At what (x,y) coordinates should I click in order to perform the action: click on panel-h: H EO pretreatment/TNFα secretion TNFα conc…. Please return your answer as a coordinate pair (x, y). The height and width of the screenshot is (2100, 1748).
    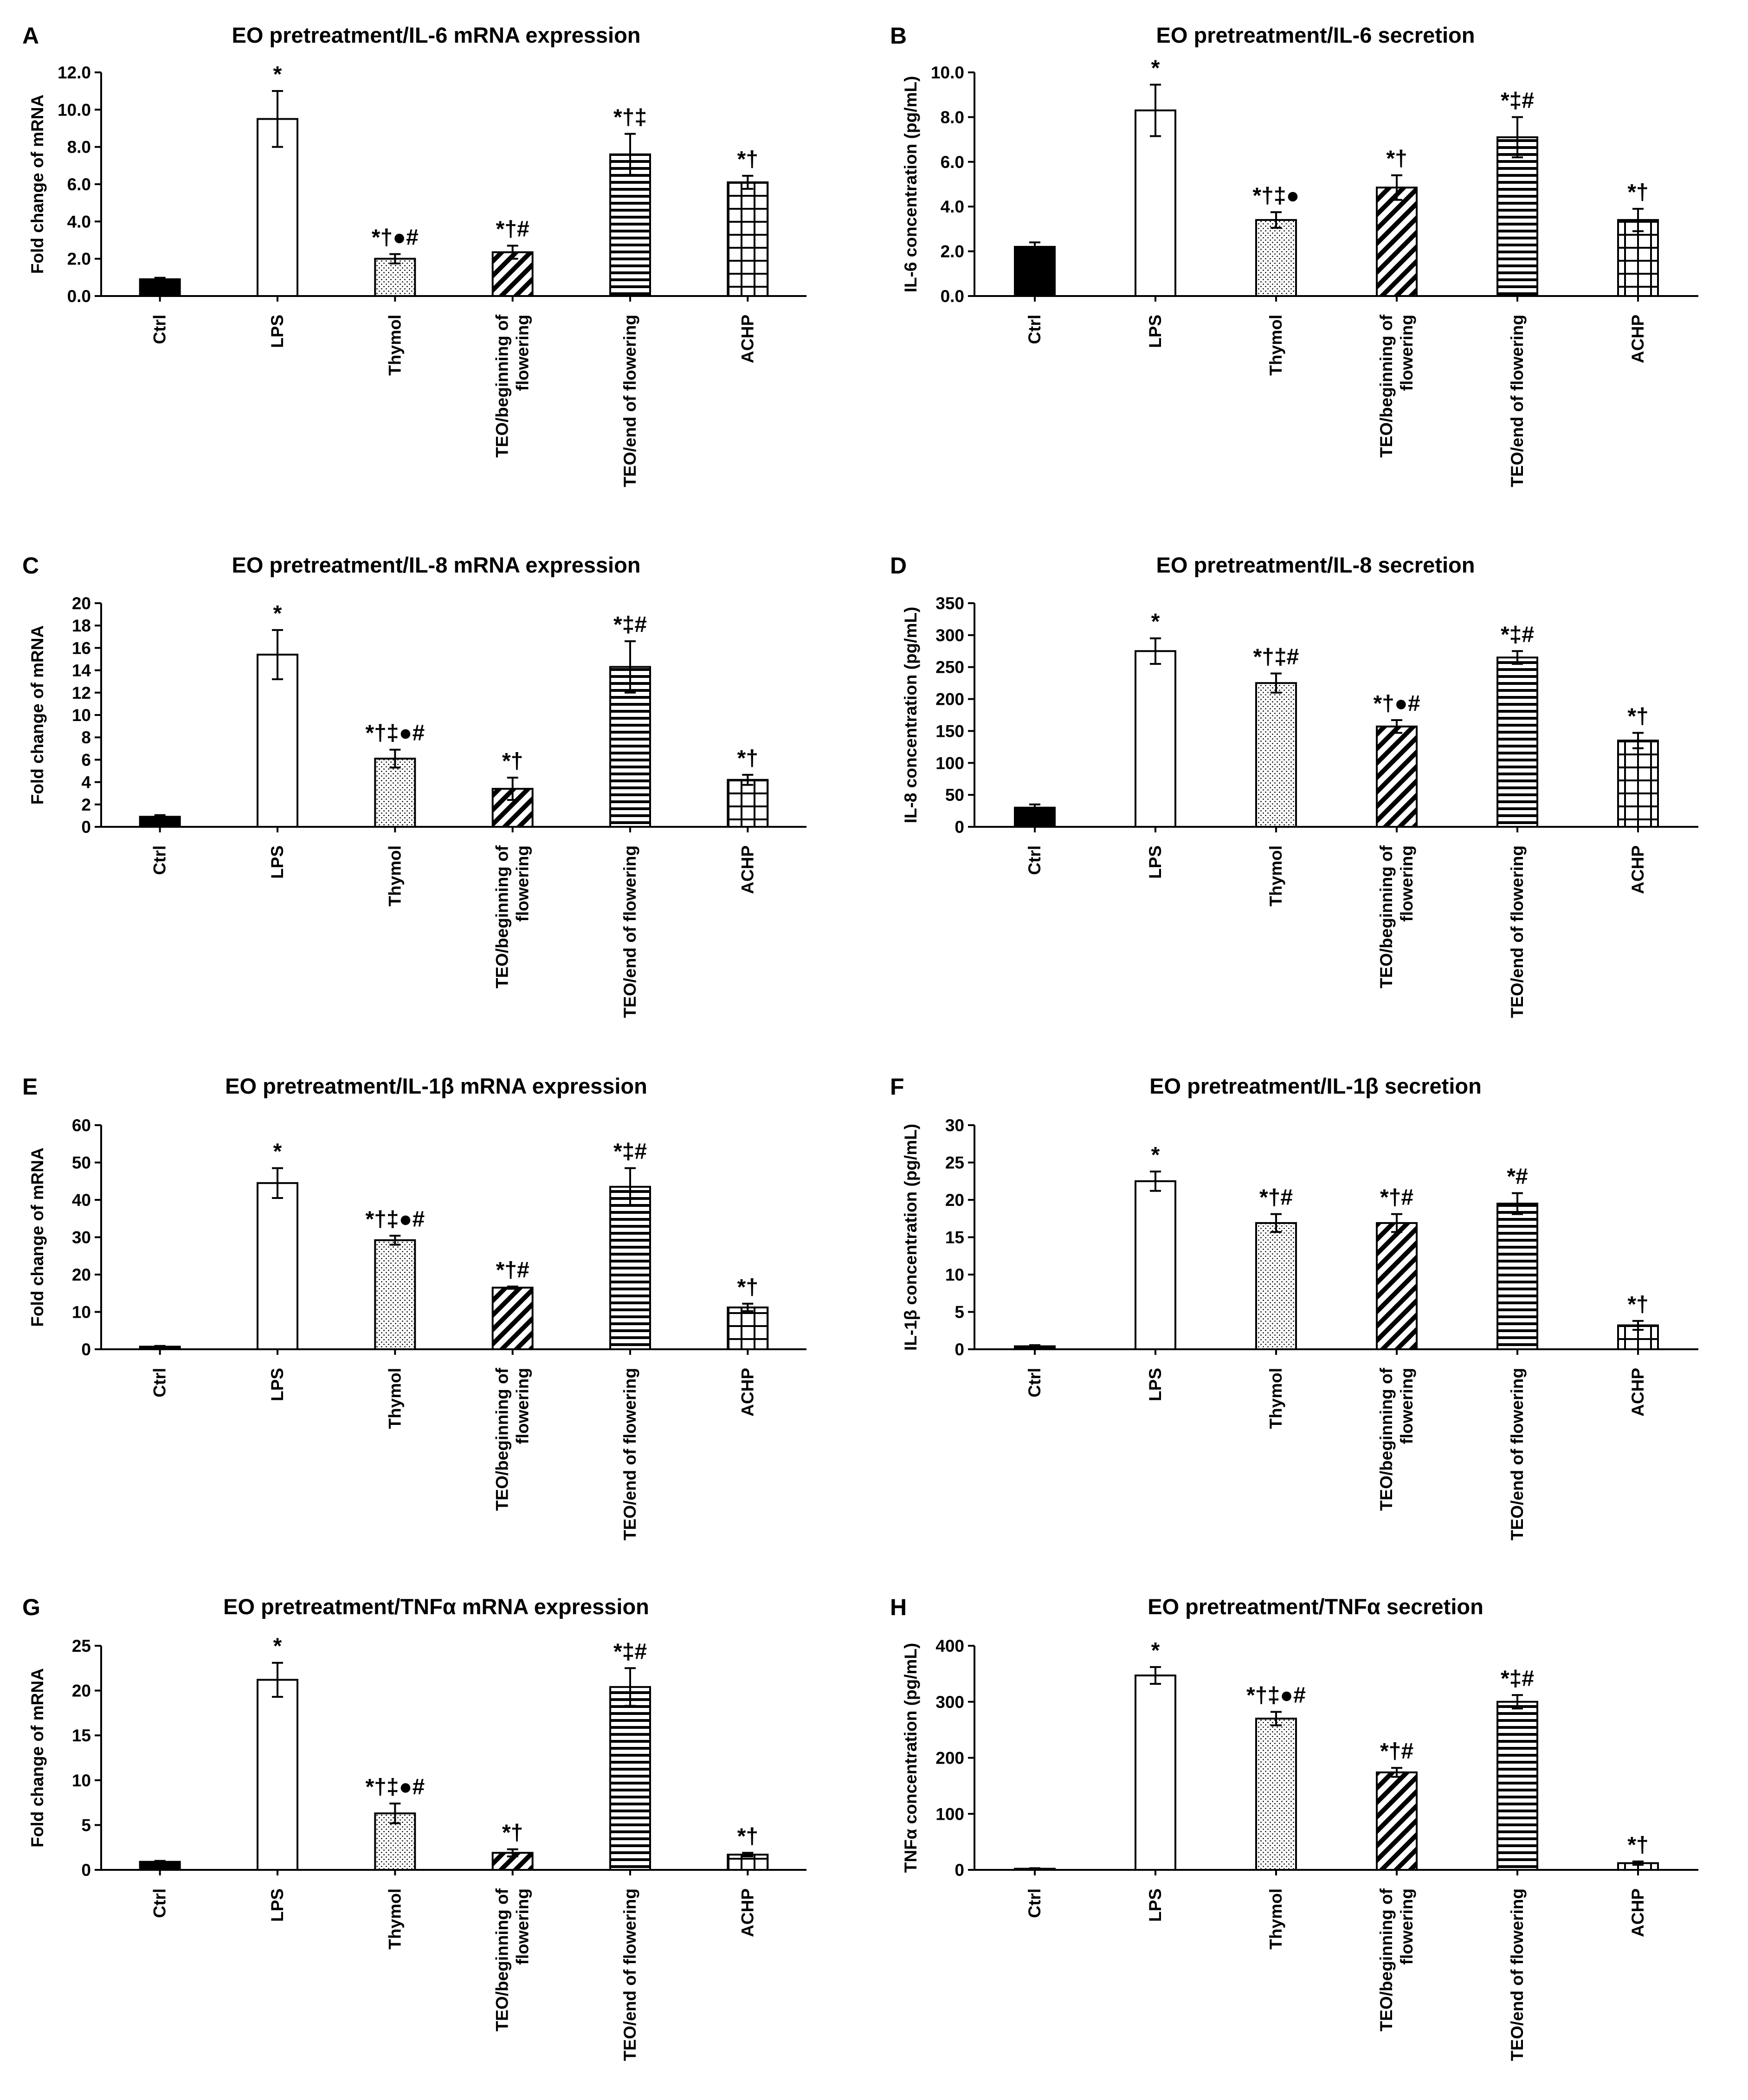
    Looking at the image, I should click on (1294, 1828).